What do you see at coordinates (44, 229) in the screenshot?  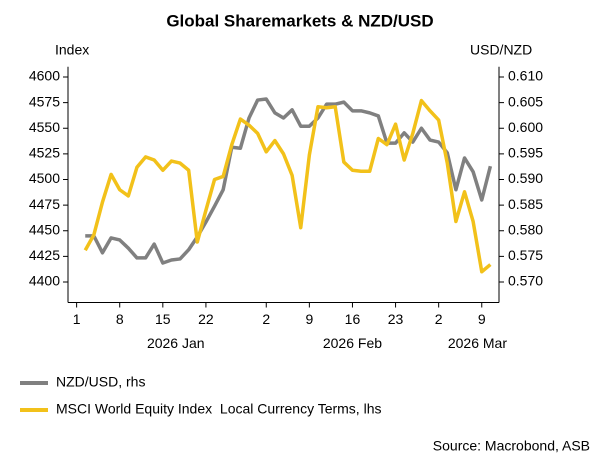 I see `y-tick-label: 4450` at bounding box center [44, 229].